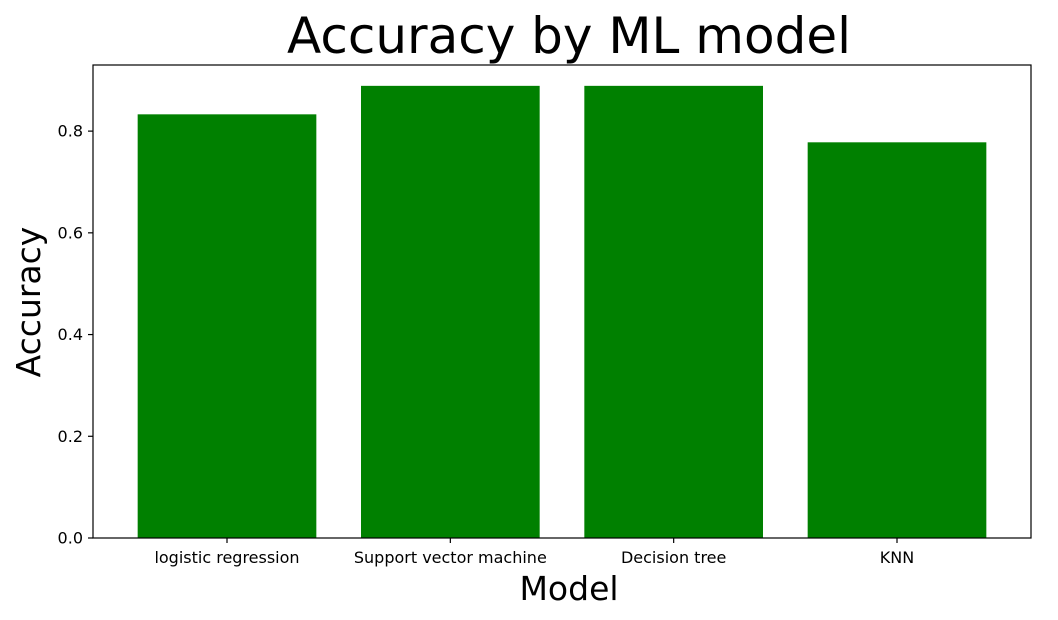 The image size is (1058, 620). Describe the element at coordinates (70, 131) in the screenshot. I see `y-tick-label: 0.8` at that location.